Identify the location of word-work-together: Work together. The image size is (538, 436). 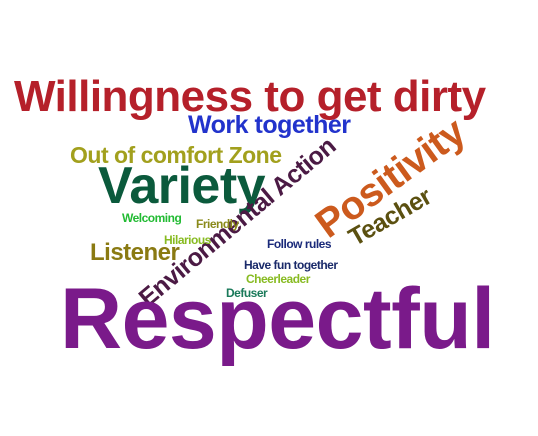
(269, 125).